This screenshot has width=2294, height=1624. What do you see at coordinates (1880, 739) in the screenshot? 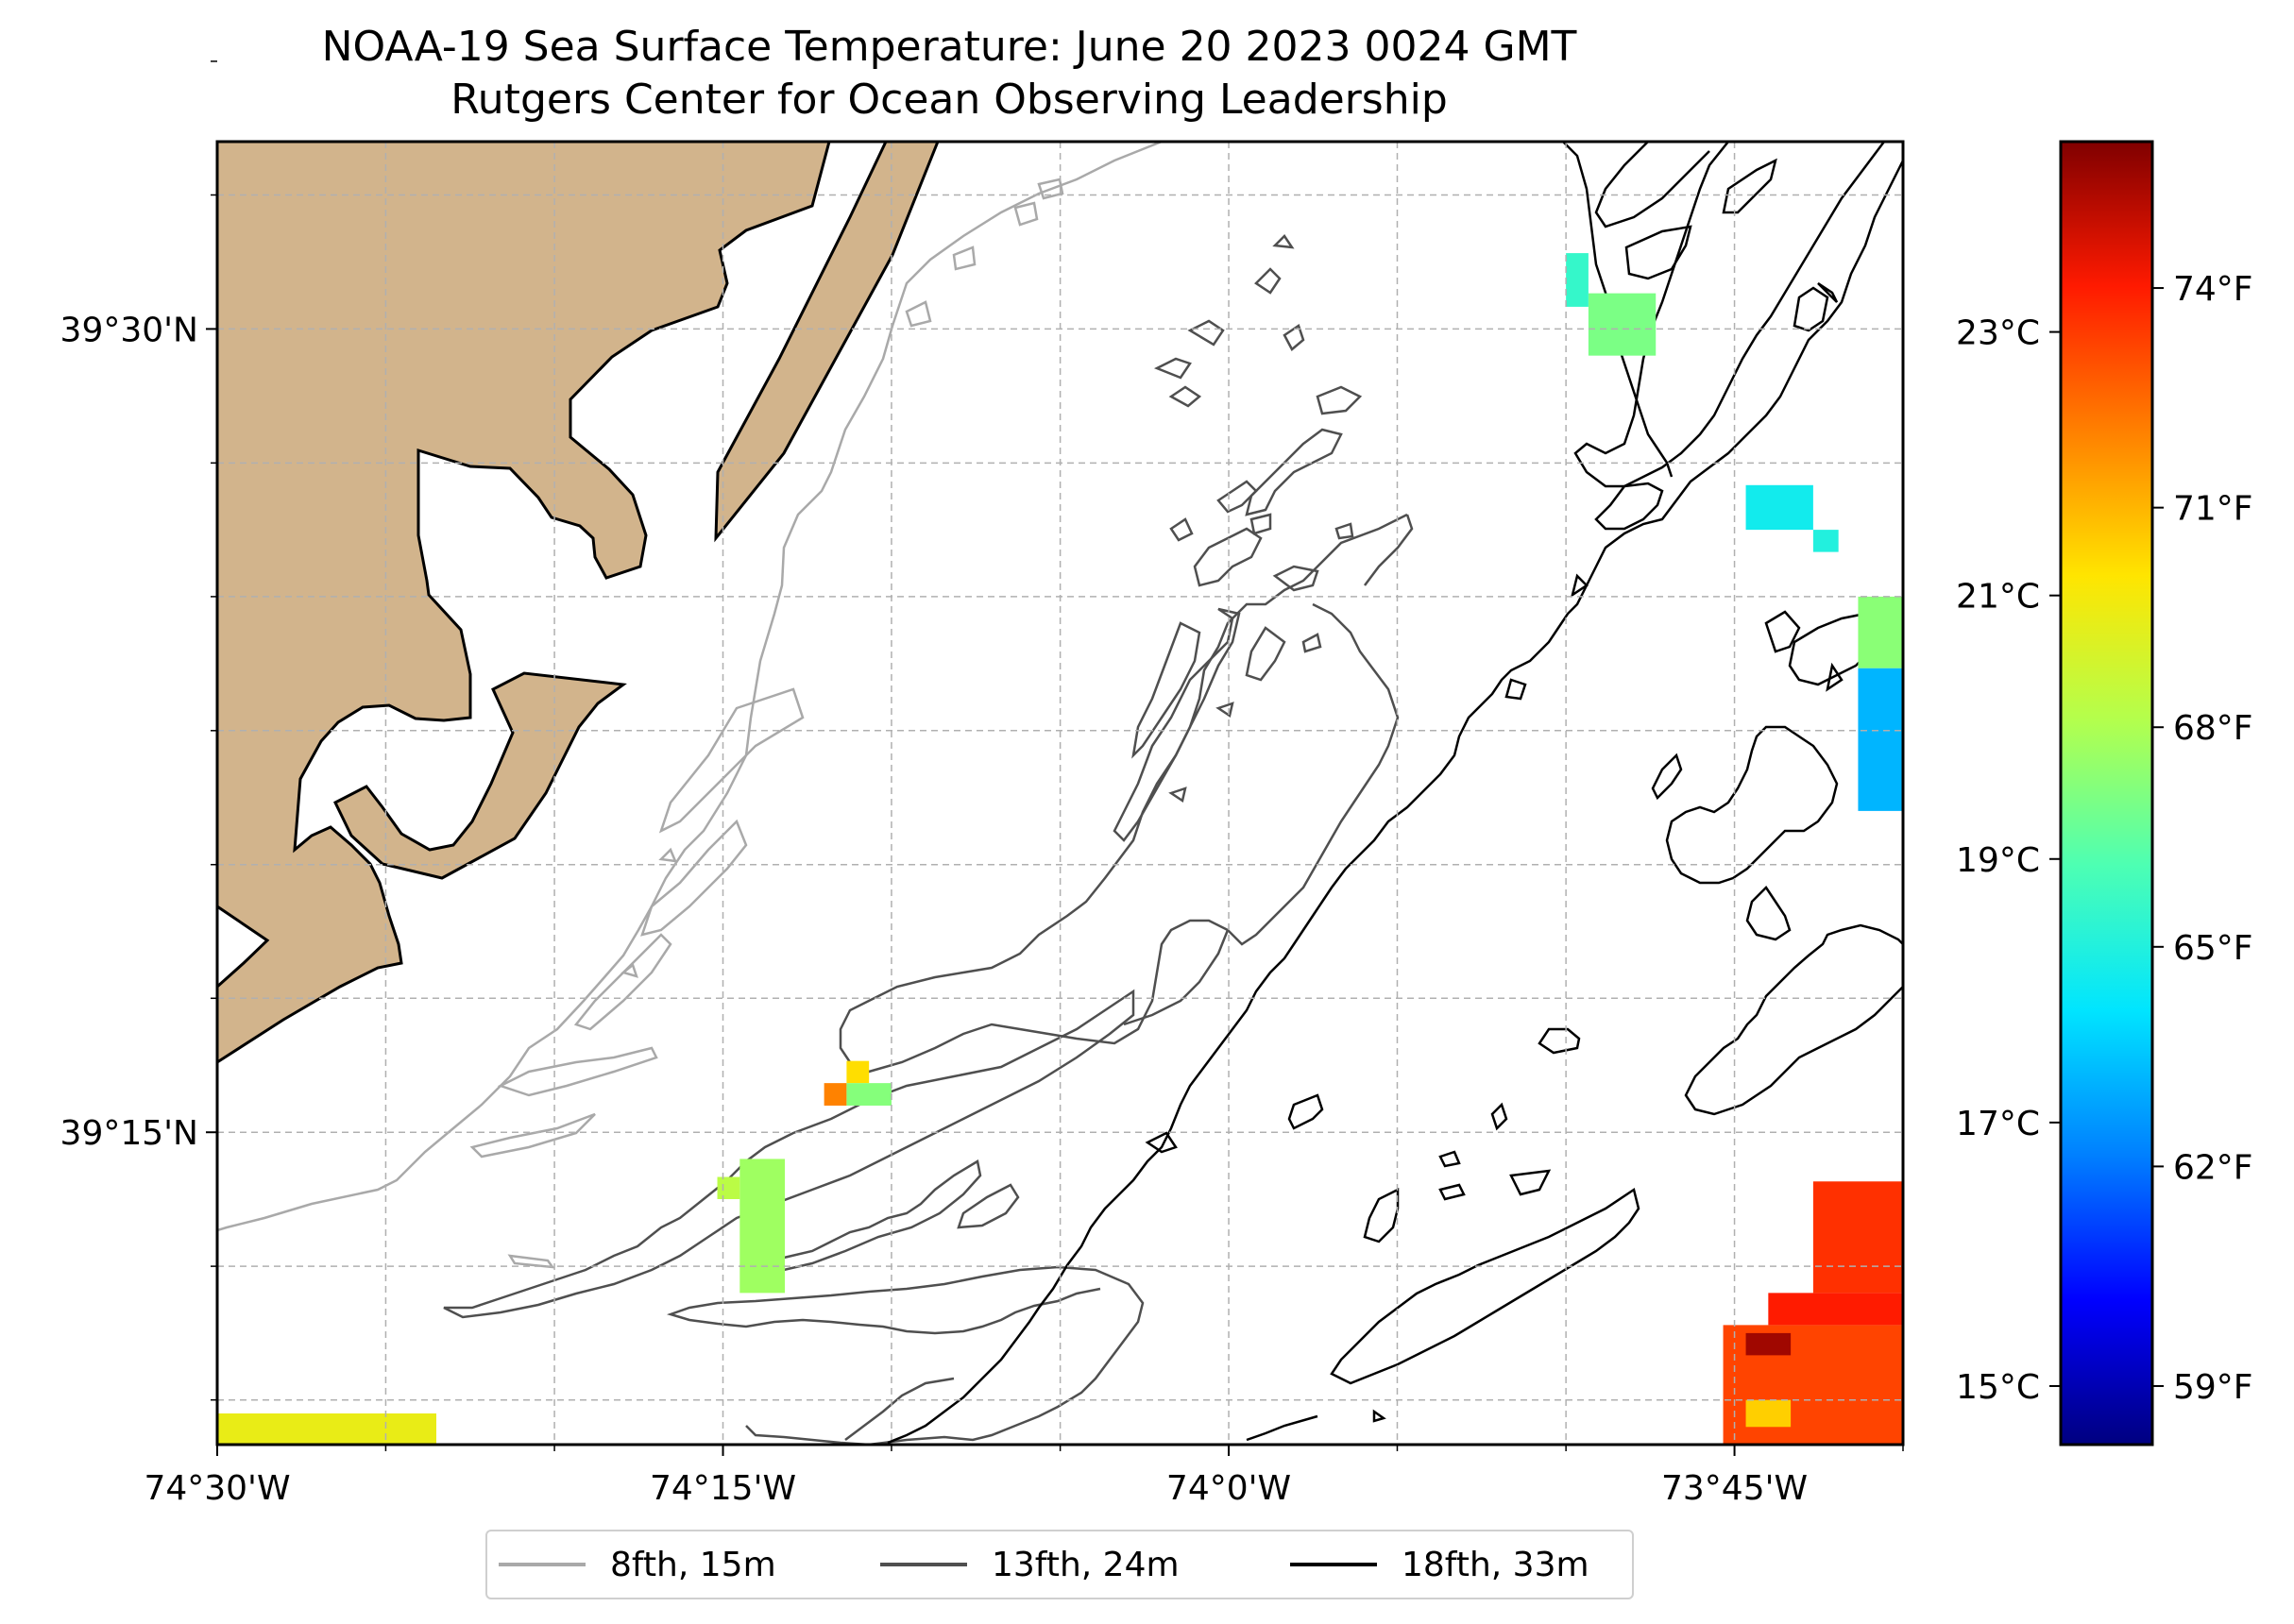
I see `sst-cell-east-blue` at bounding box center [1880, 739].